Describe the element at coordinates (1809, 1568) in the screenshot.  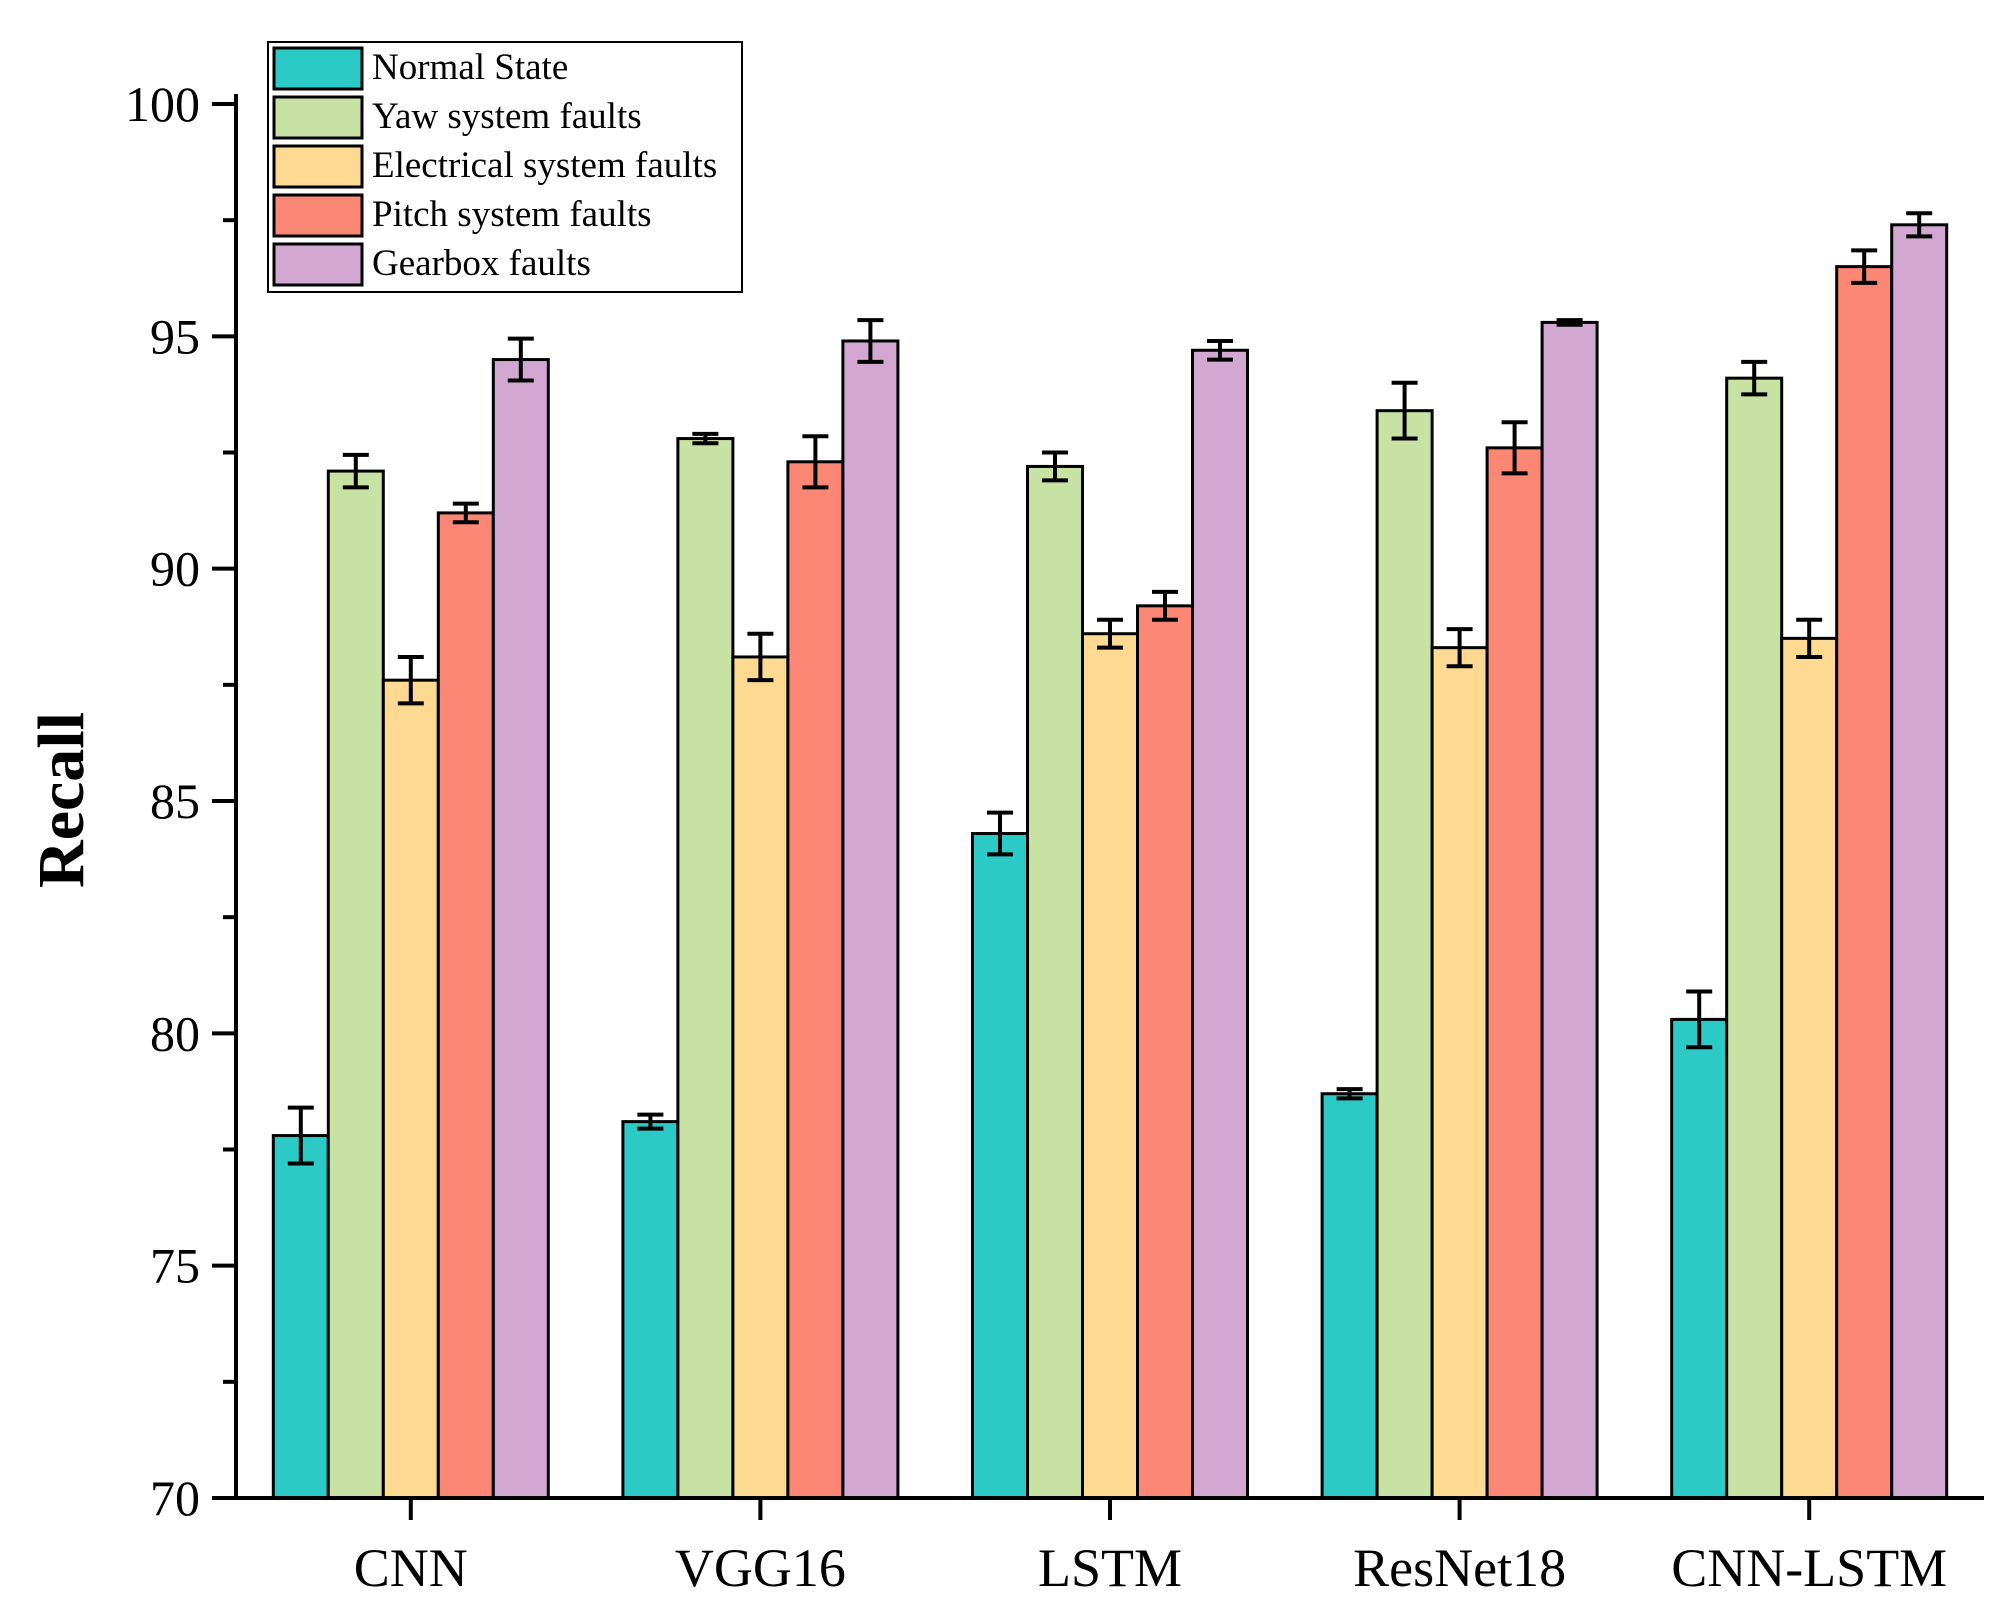
I see `x-category-label: CNN-LSTM` at that location.